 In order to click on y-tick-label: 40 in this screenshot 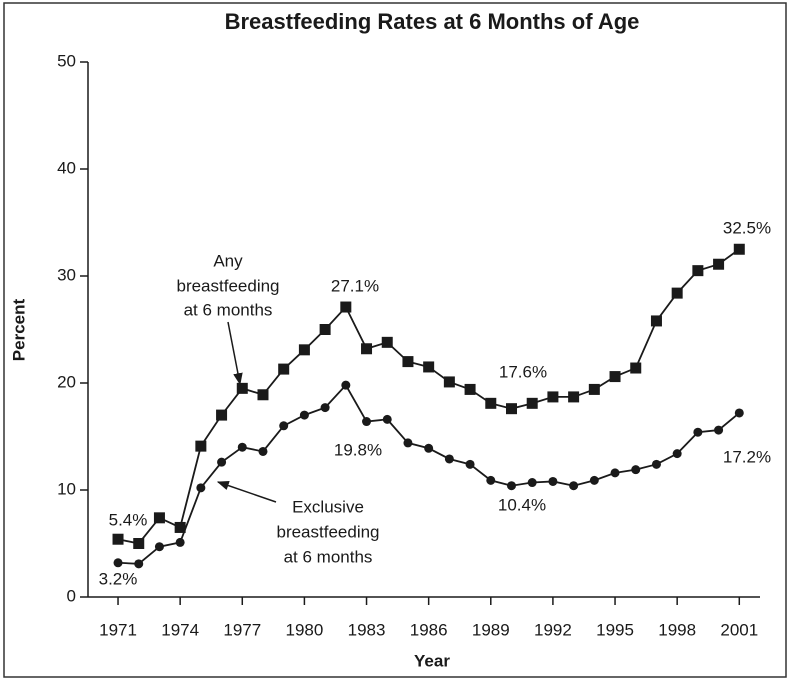, I will do `click(66, 167)`.